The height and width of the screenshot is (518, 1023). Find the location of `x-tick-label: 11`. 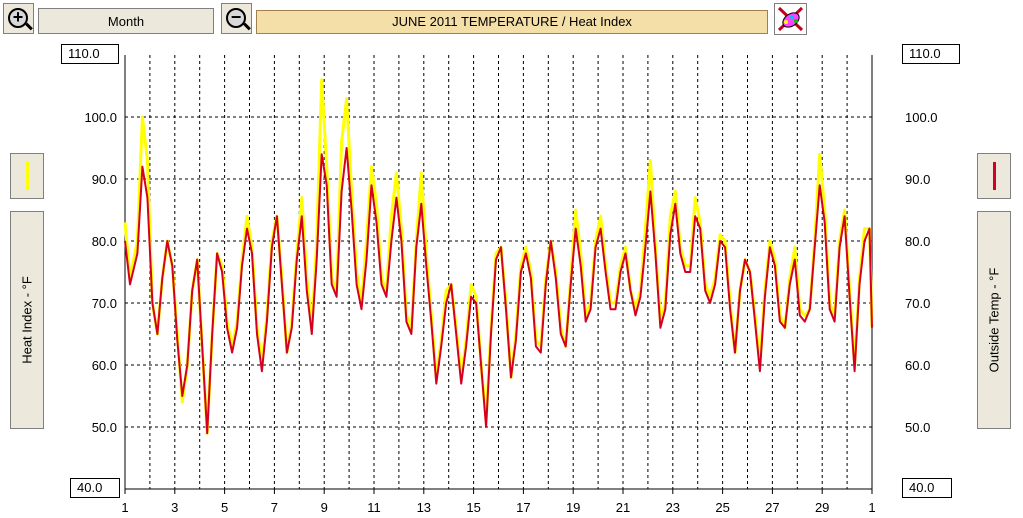

x-tick-label: 11 is located at coordinates (374, 507).